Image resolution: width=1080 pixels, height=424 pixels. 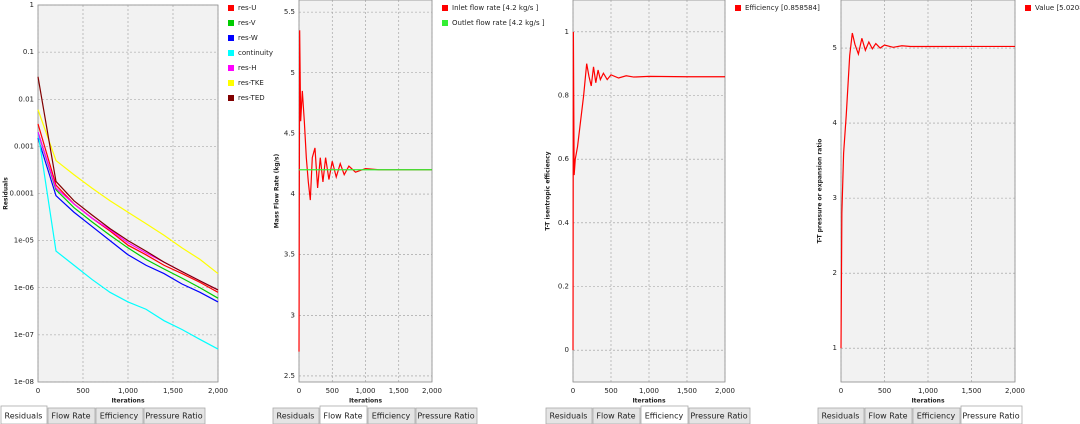 I want to click on y-tick-label: 3, so click(x=293, y=315).